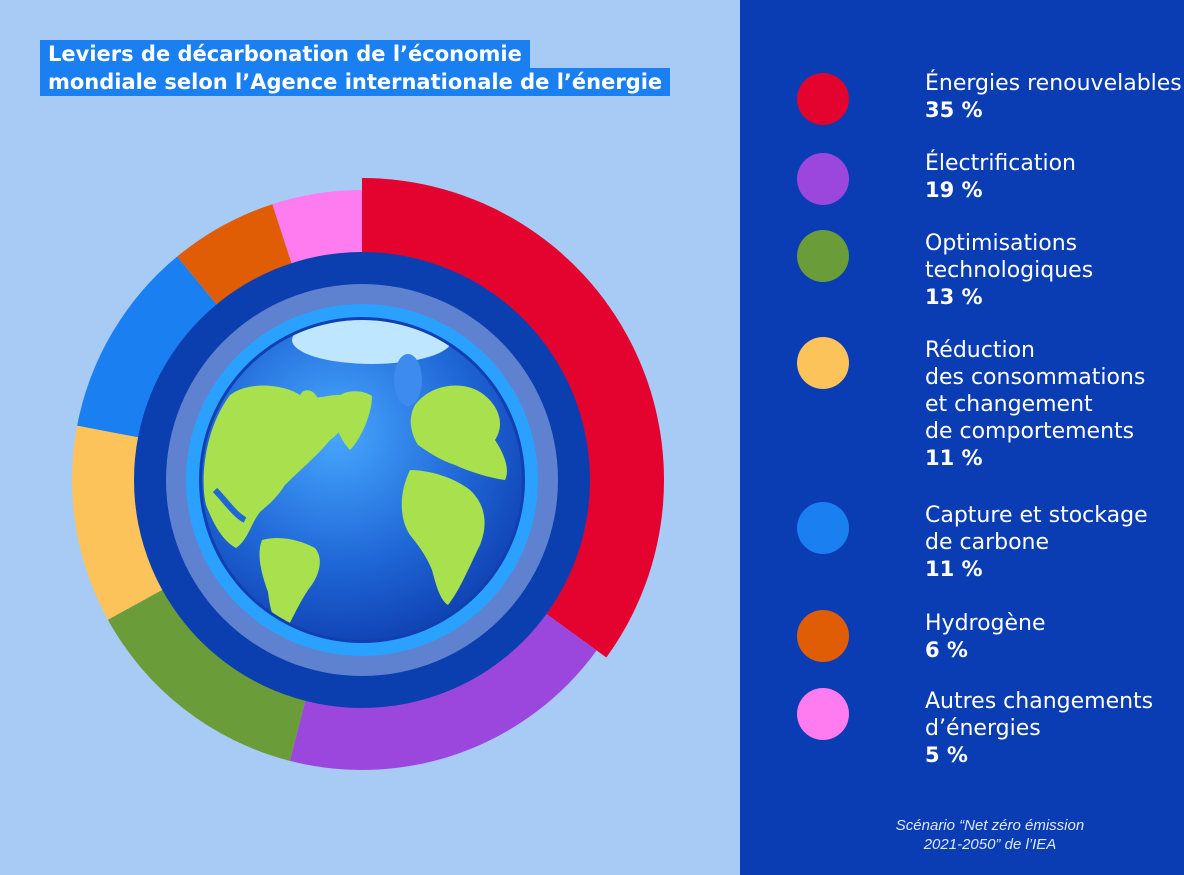 This screenshot has height=875, width=1184. Describe the element at coordinates (985, 623) in the screenshot. I see `legend-label: Hydrogène` at that location.